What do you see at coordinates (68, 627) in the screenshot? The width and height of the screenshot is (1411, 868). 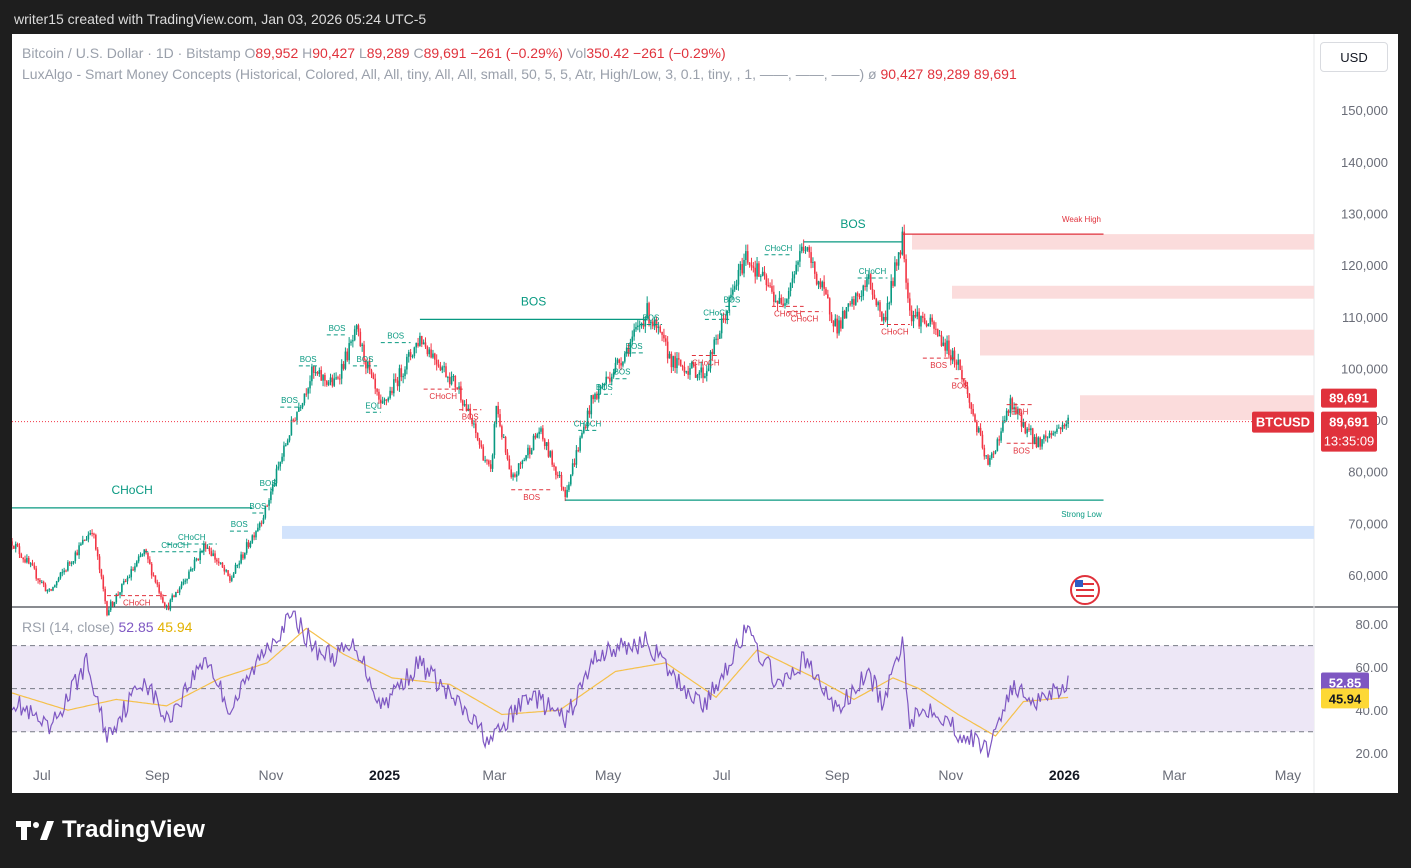 I see `rsi-title: RSI (14, close)` at bounding box center [68, 627].